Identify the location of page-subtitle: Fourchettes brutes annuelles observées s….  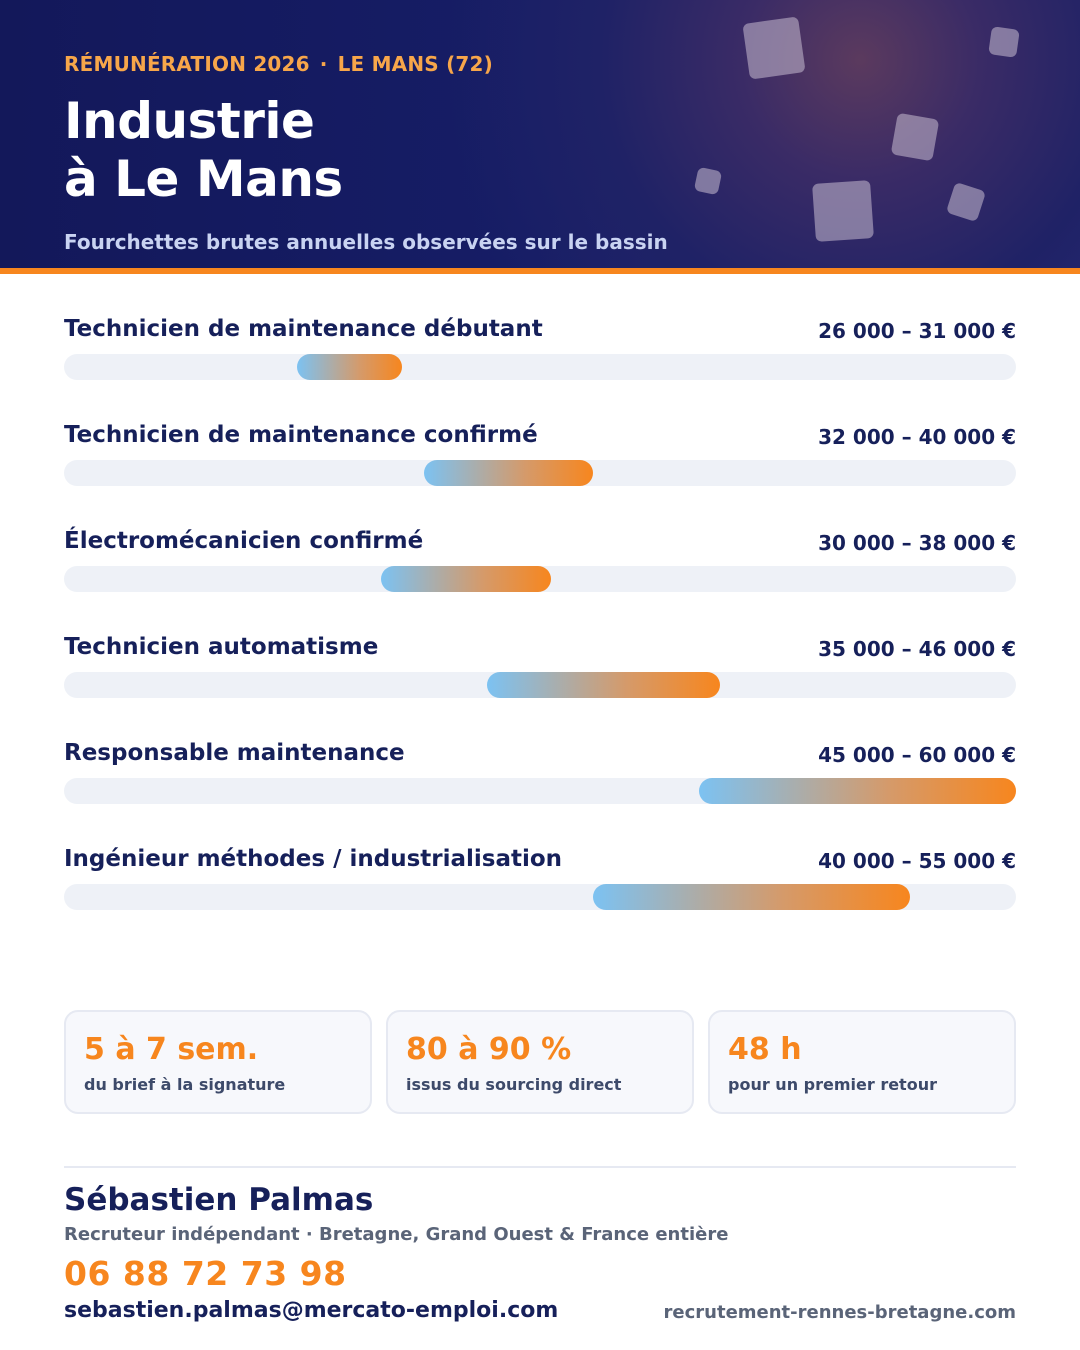
(366, 242).